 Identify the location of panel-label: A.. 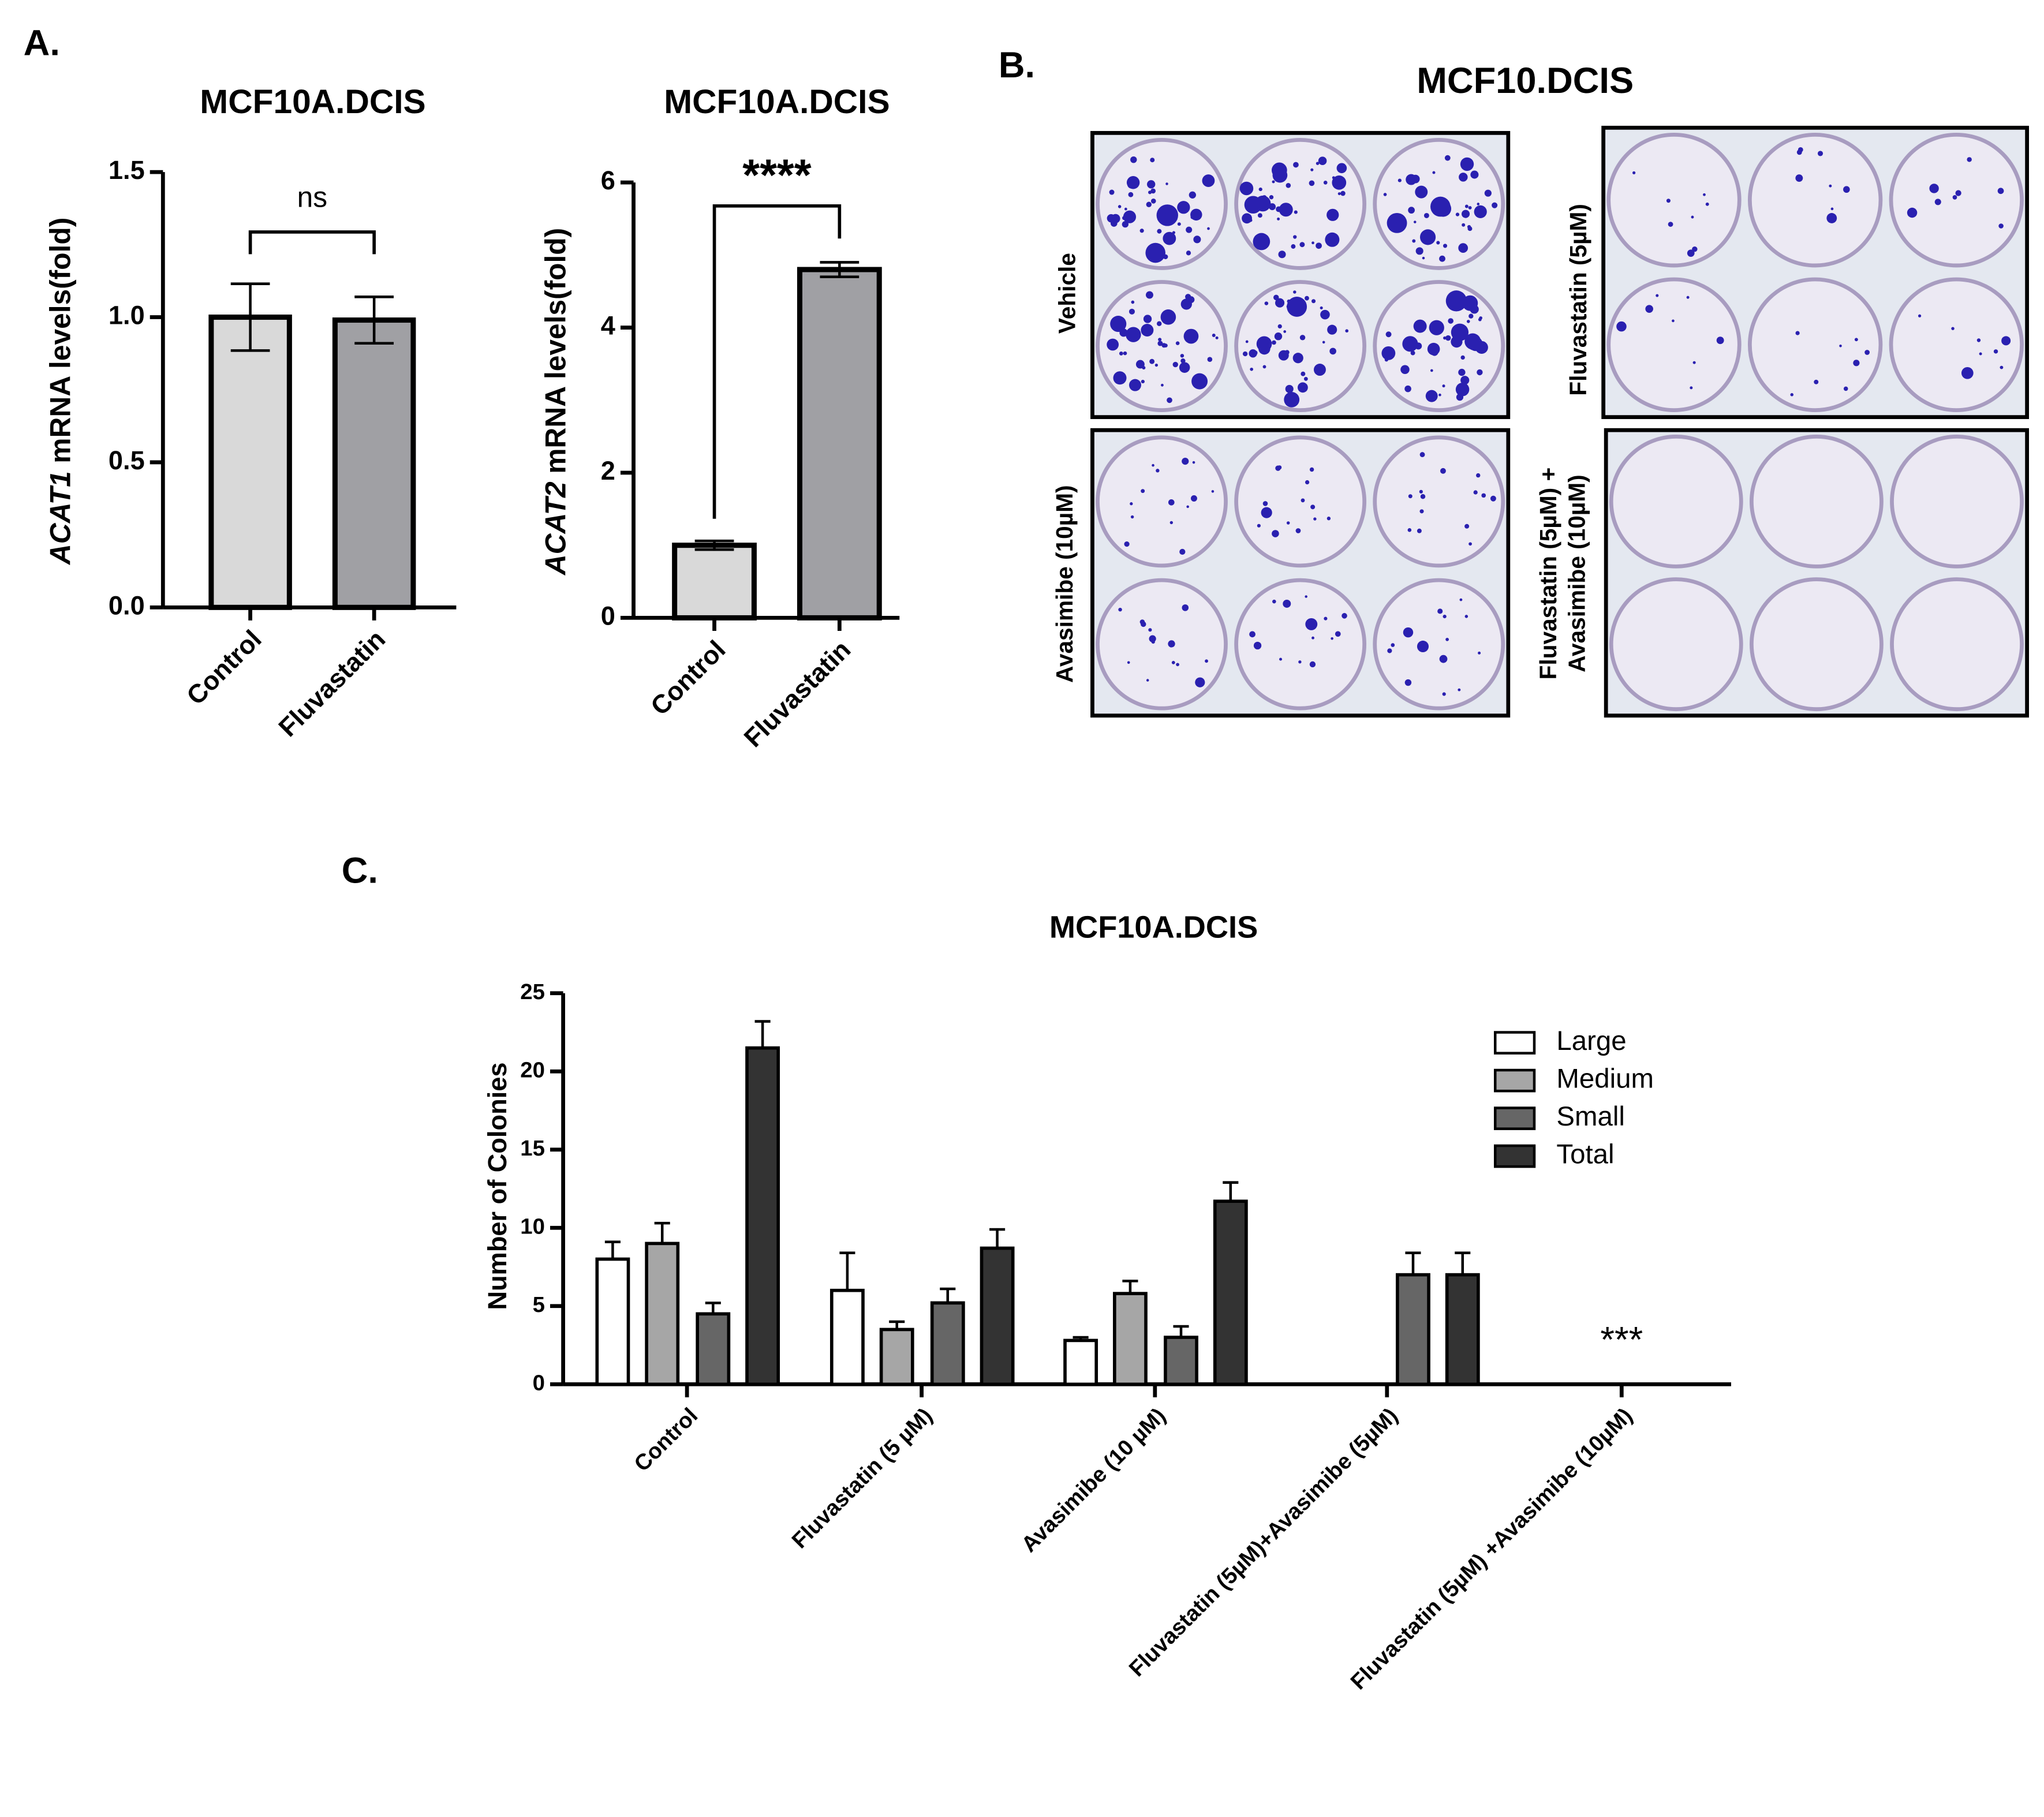
(42, 43).